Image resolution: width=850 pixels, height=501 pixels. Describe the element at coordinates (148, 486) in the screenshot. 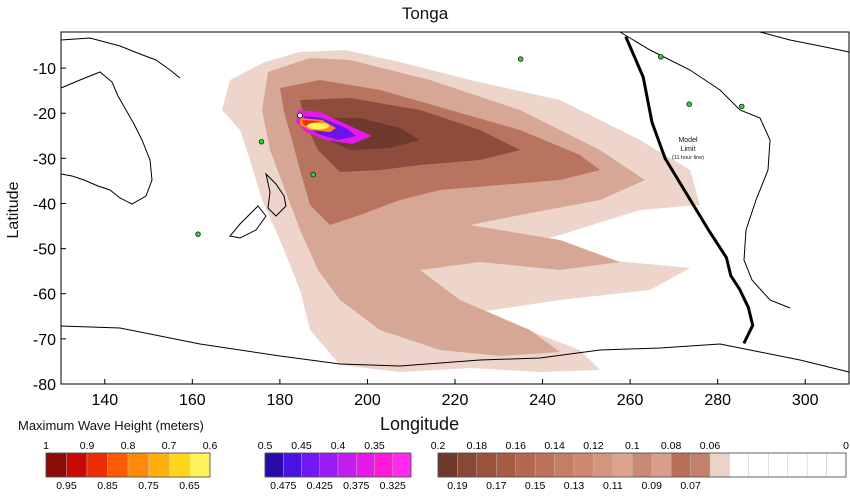

I see `colorbar-bottom-label-0-2: 0.75` at that location.